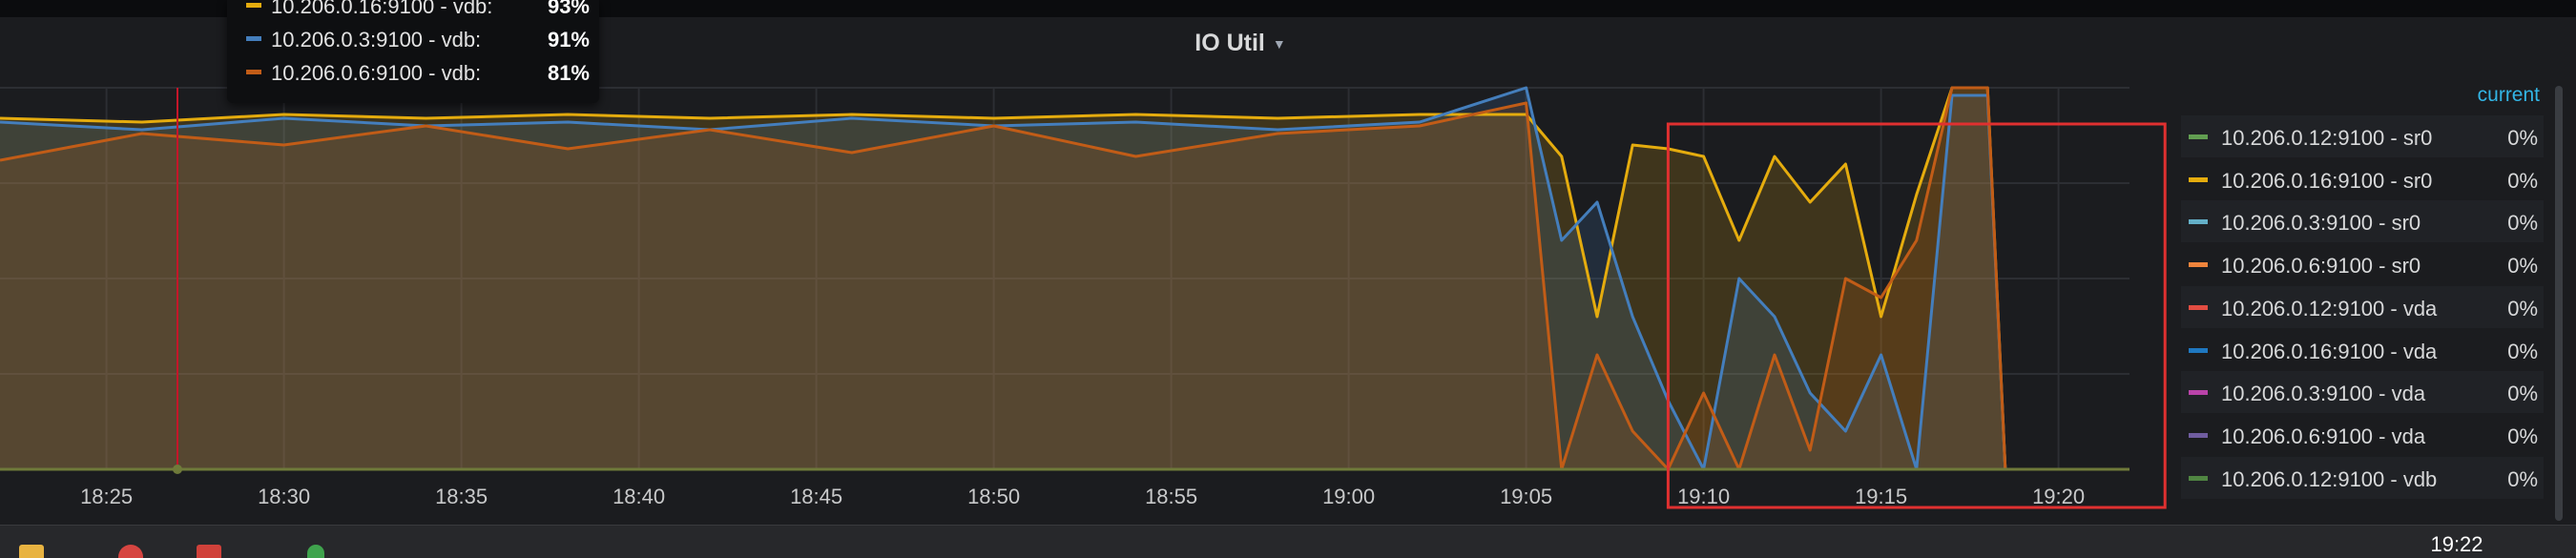 This screenshot has width=2576, height=558. Describe the element at coordinates (381, 9) in the screenshot. I see `tooltip-series-label: 10.206.0.16:9100 - vdb:` at that location.